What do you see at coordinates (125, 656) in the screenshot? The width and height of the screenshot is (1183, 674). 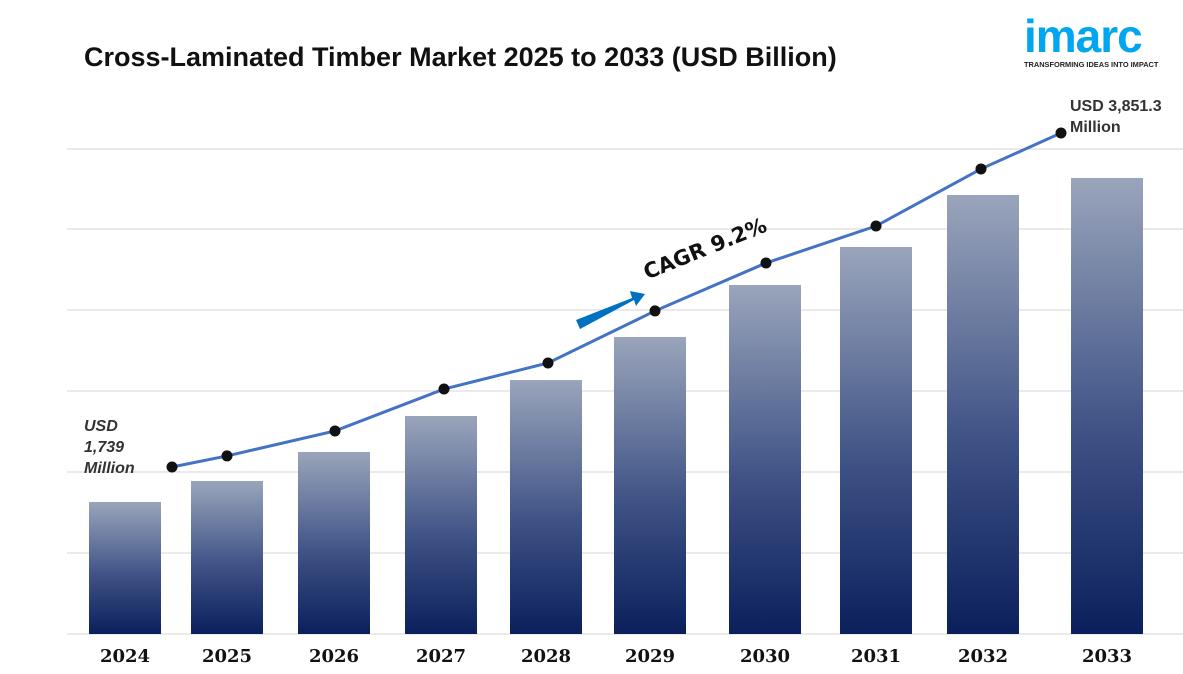 I see `x-tick-label: 2024` at bounding box center [125, 656].